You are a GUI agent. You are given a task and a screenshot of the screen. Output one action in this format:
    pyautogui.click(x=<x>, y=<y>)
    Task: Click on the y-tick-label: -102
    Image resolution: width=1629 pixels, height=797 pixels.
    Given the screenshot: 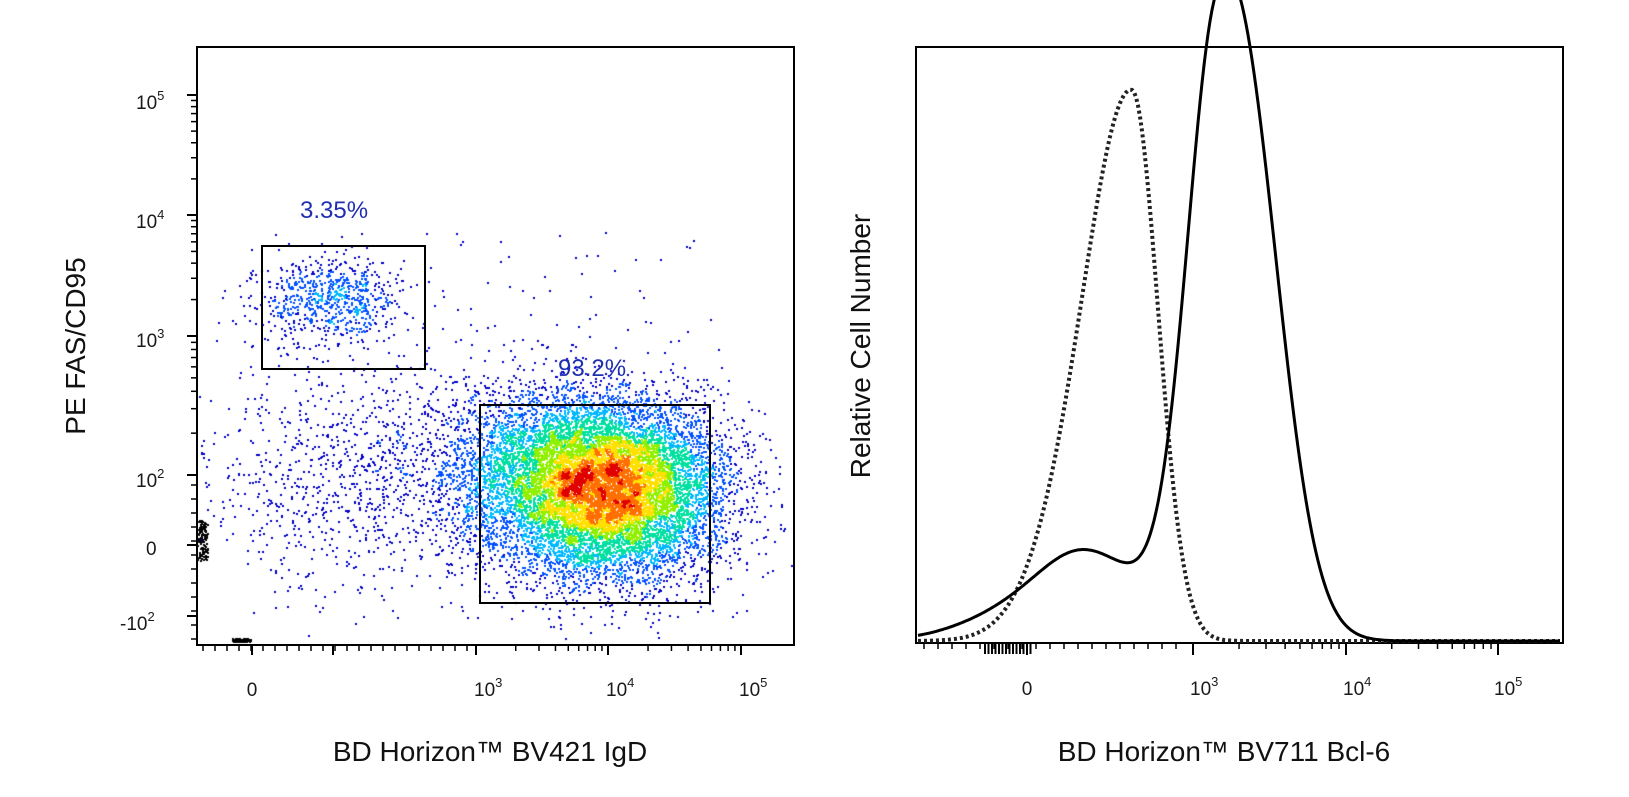 What is the action you would take?
    pyautogui.click(x=137, y=622)
    